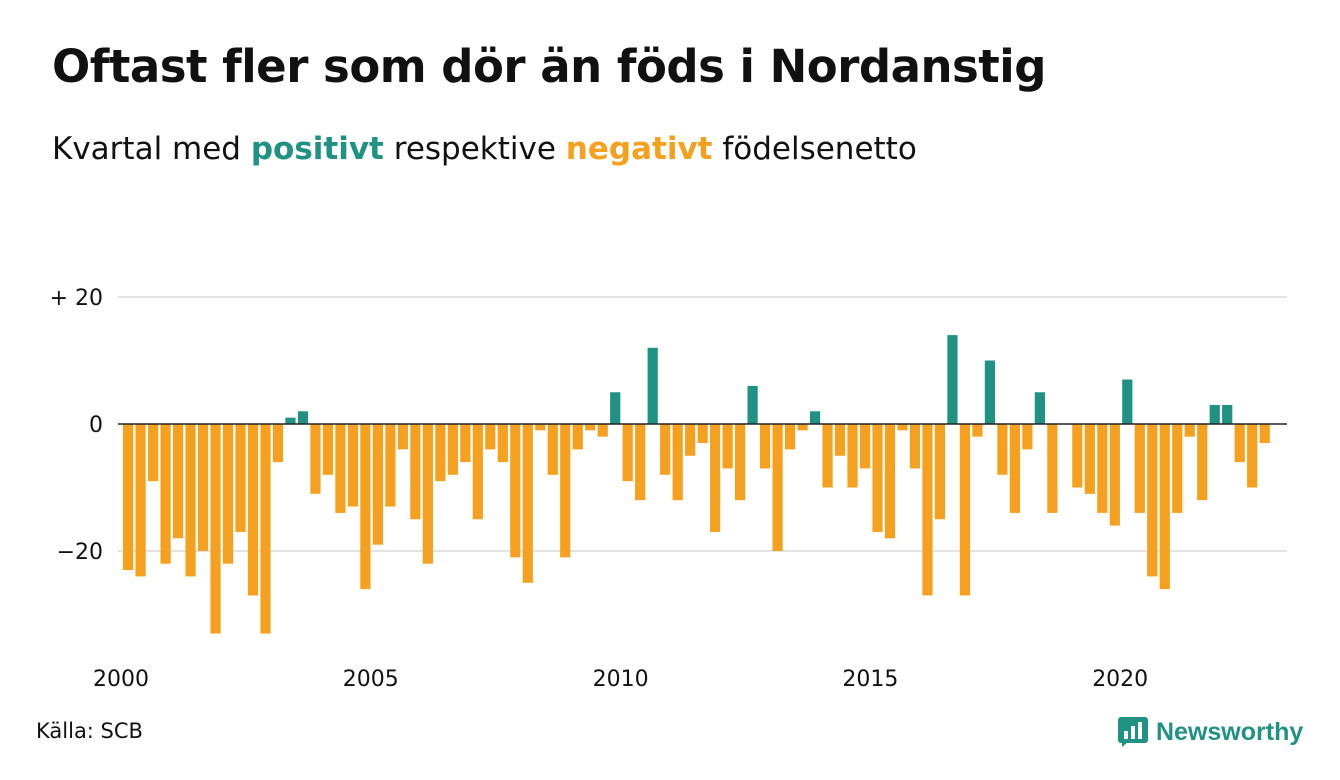  Describe the element at coordinates (89, 731) in the screenshot. I see `source-note: Källa: SCB` at that location.